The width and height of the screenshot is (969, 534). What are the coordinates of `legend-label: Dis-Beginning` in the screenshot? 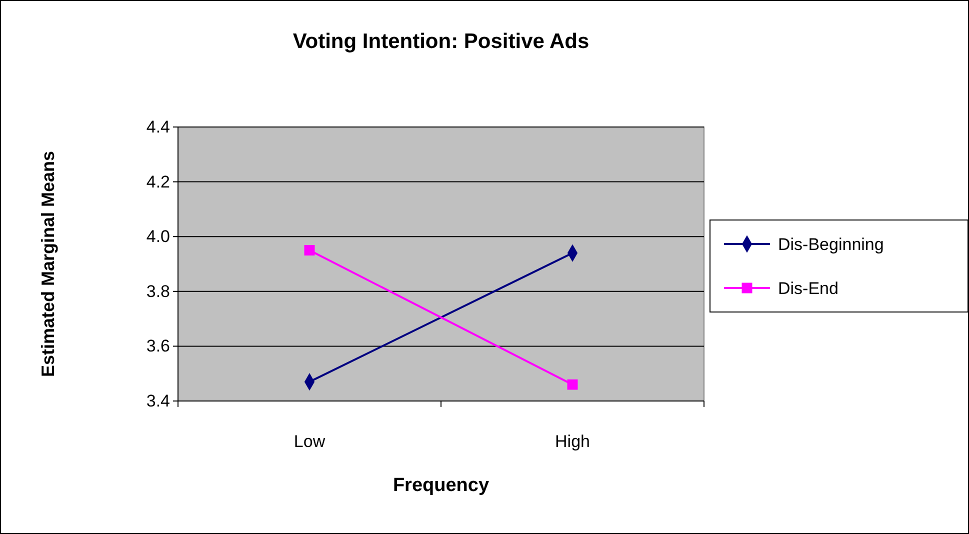 It's located at (831, 244).